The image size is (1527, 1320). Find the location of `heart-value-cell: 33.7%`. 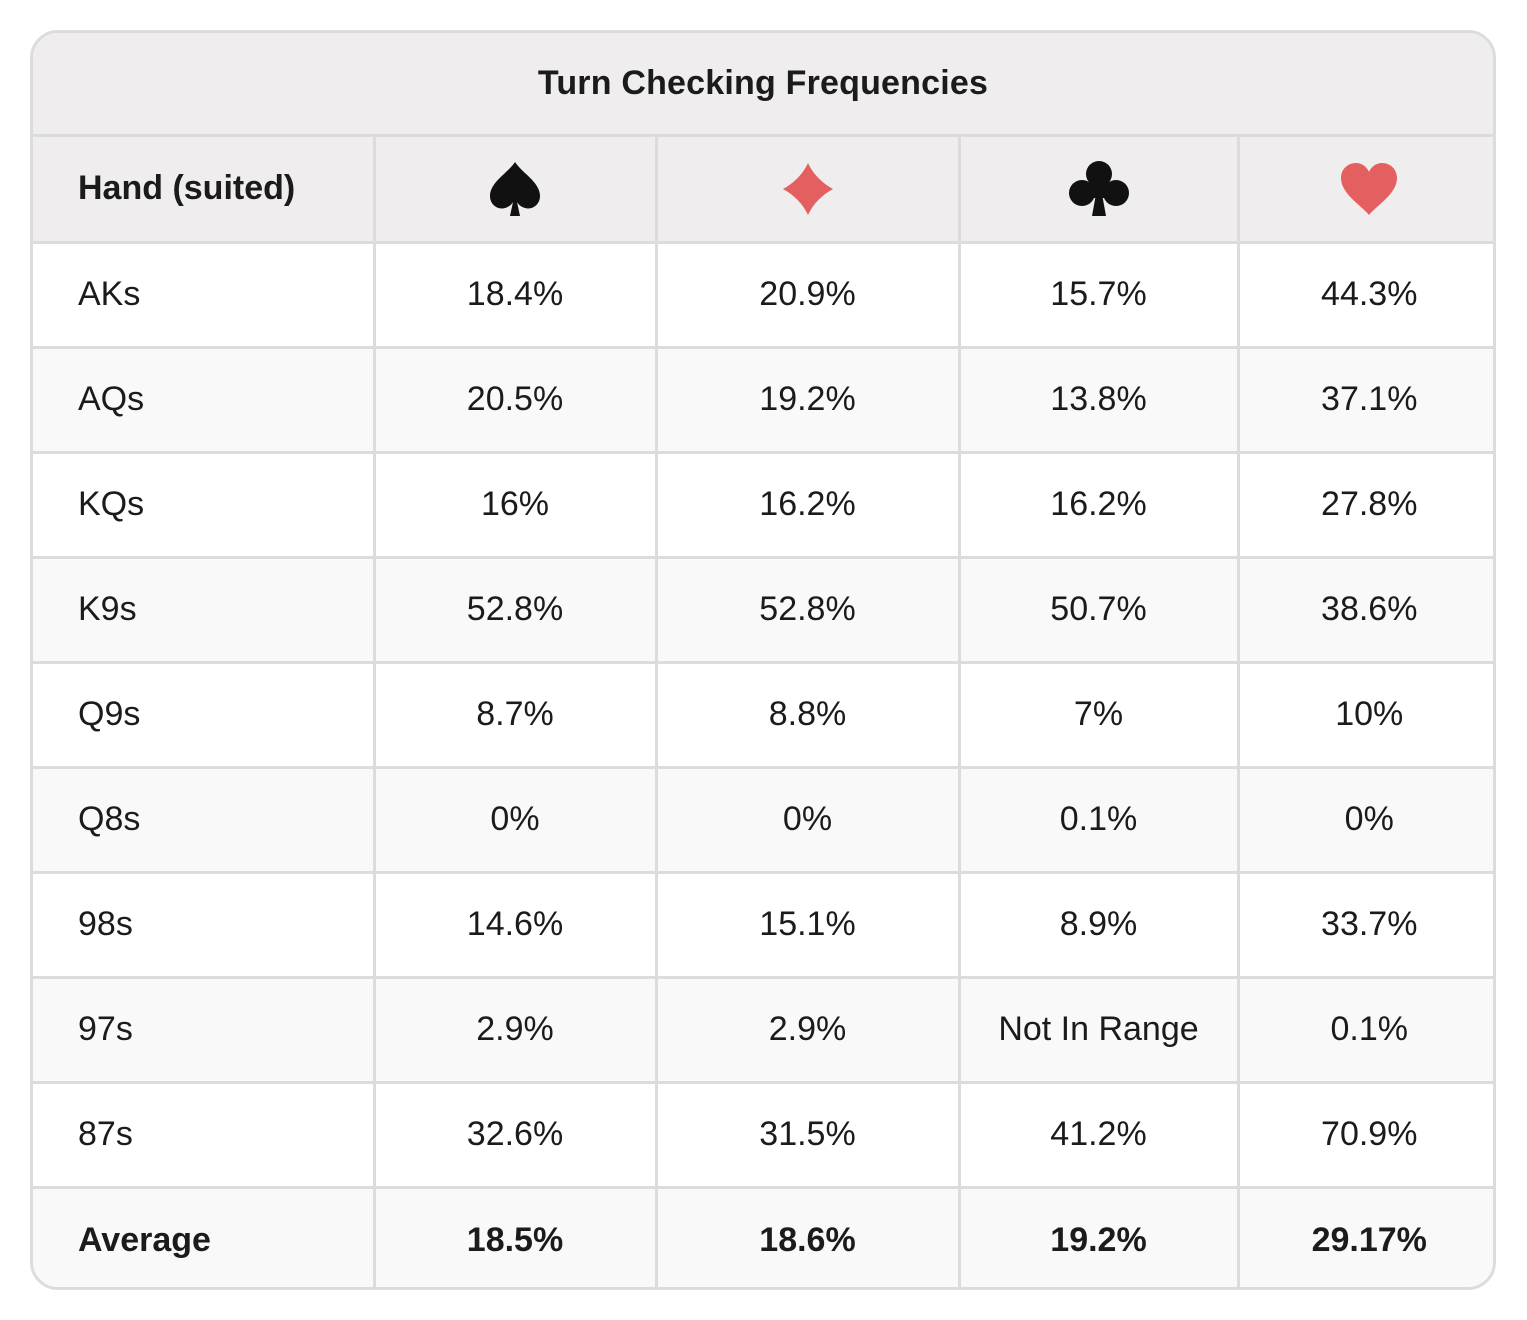

heart-value-cell: 33.7% is located at coordinates (1365, 925).